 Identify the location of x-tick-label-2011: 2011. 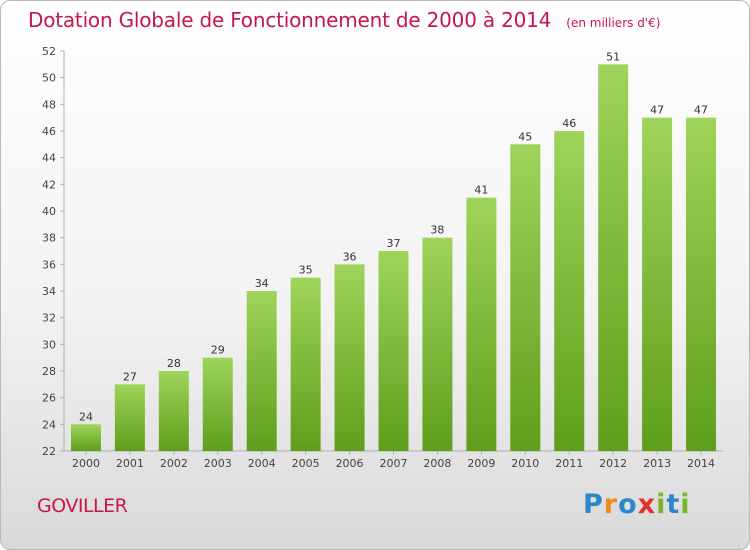
(569, 463).